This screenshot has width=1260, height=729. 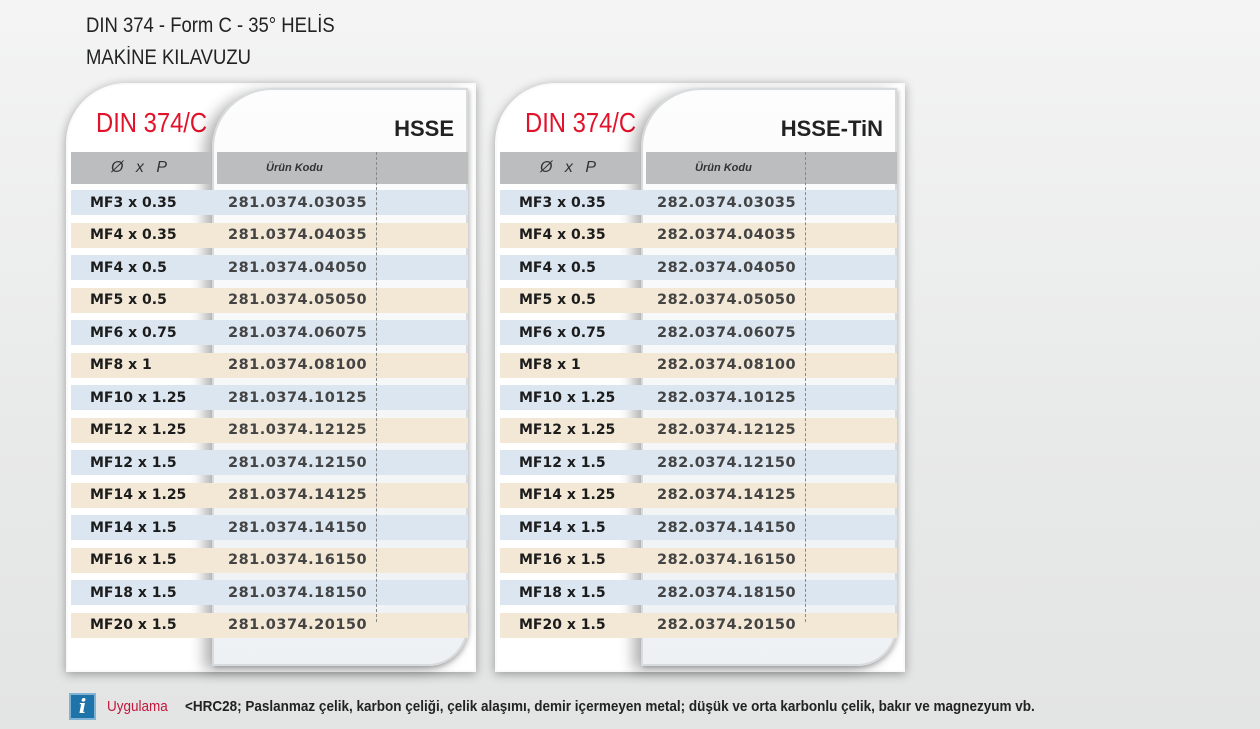 I want to click on table-row: MF16 x 1.5 281.0374.16150, so click(x=269, y=560).